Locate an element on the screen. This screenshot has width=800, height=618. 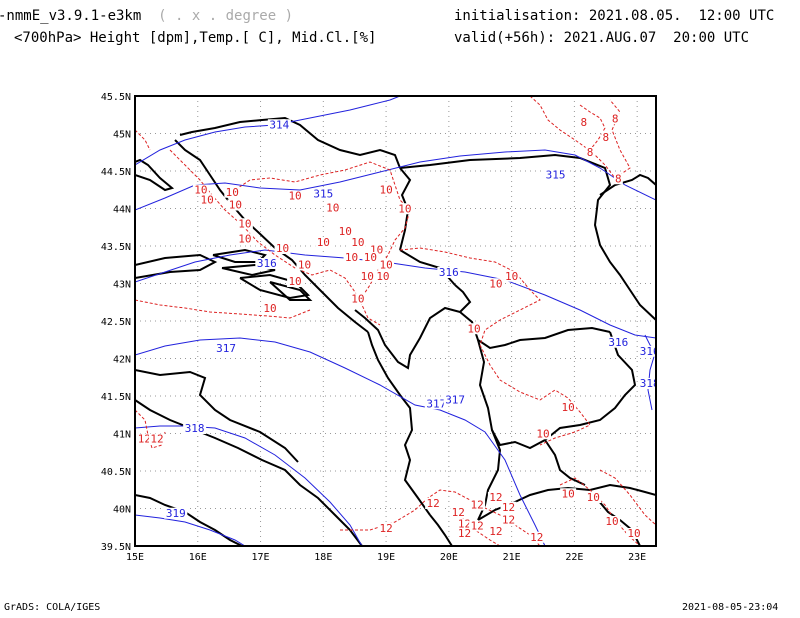
lat-tick-label: 44N is located at coordinates (122, 210).